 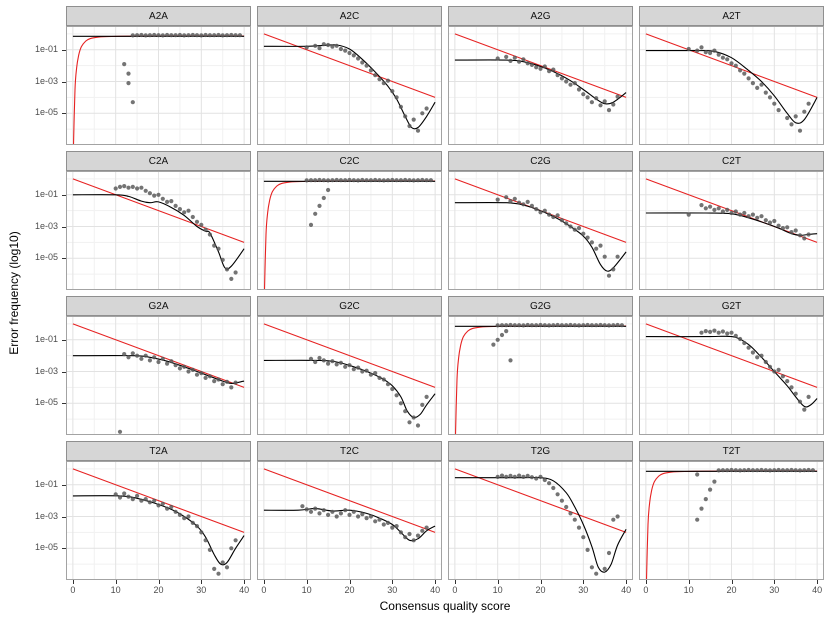 What do you see at coordinates (349, 16) in the screenshot?
I see `facet-strip-A2C: A2C` at bounding box center [349, 16].